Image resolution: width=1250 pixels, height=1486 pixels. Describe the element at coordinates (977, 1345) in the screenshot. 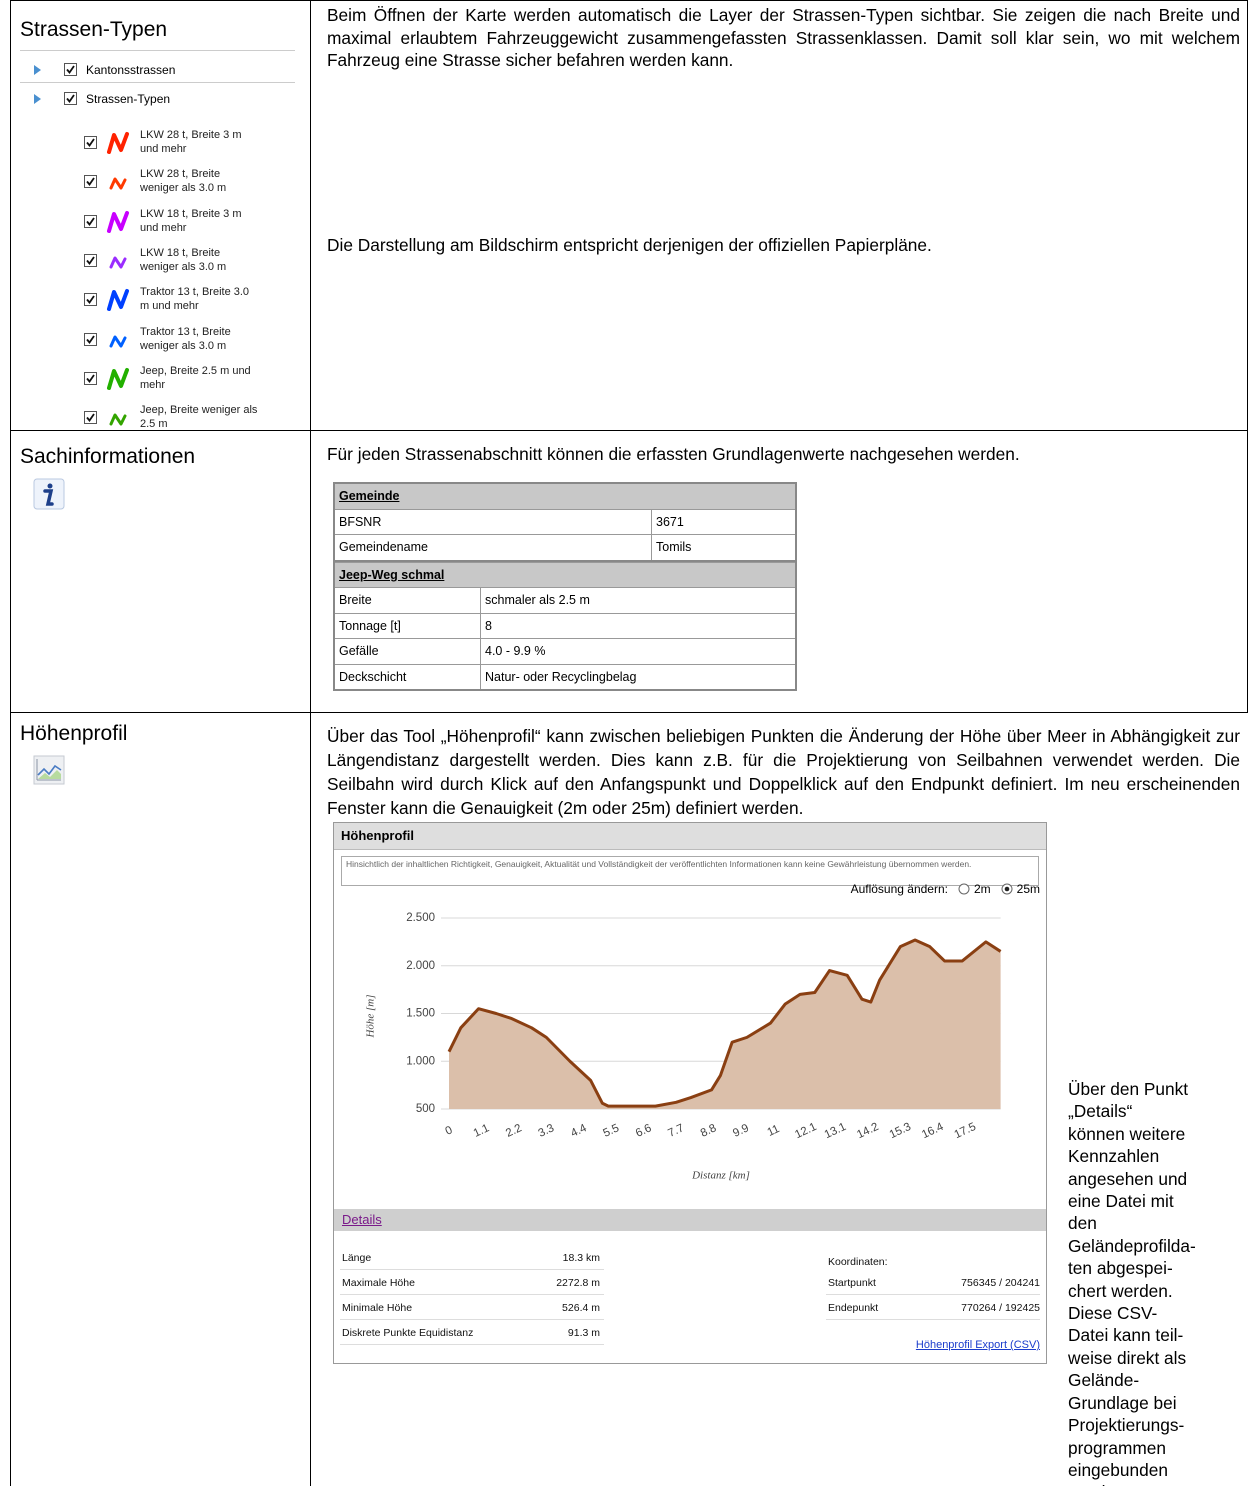

I see `export-link: Höhenprofil Export (CSV)` at that location.